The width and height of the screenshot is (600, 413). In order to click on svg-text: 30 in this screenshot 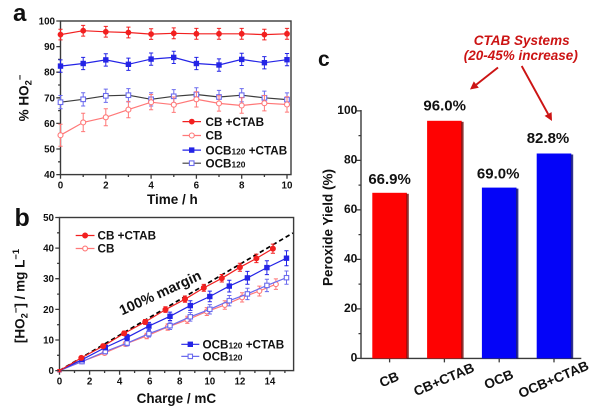, I will do `click(48, 279)`.